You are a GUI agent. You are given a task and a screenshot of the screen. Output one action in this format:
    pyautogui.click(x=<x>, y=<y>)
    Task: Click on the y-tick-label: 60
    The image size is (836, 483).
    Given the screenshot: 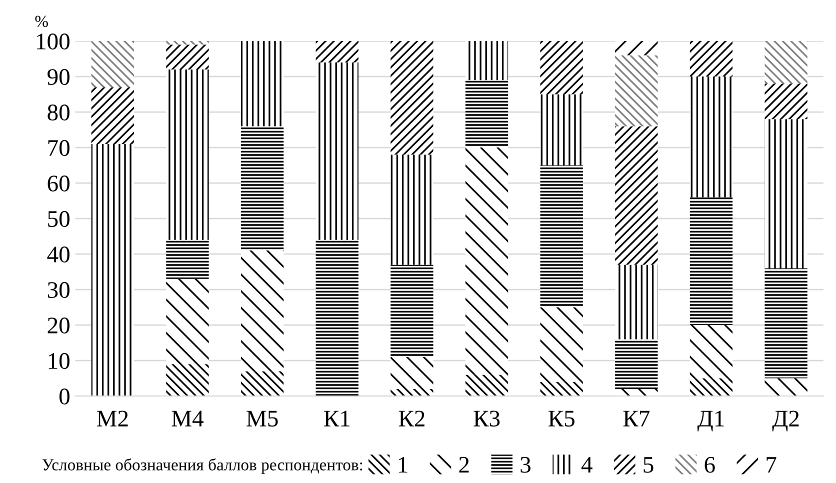 What is the action you would take?
    pyautogui.click(x=59, y=184)
    